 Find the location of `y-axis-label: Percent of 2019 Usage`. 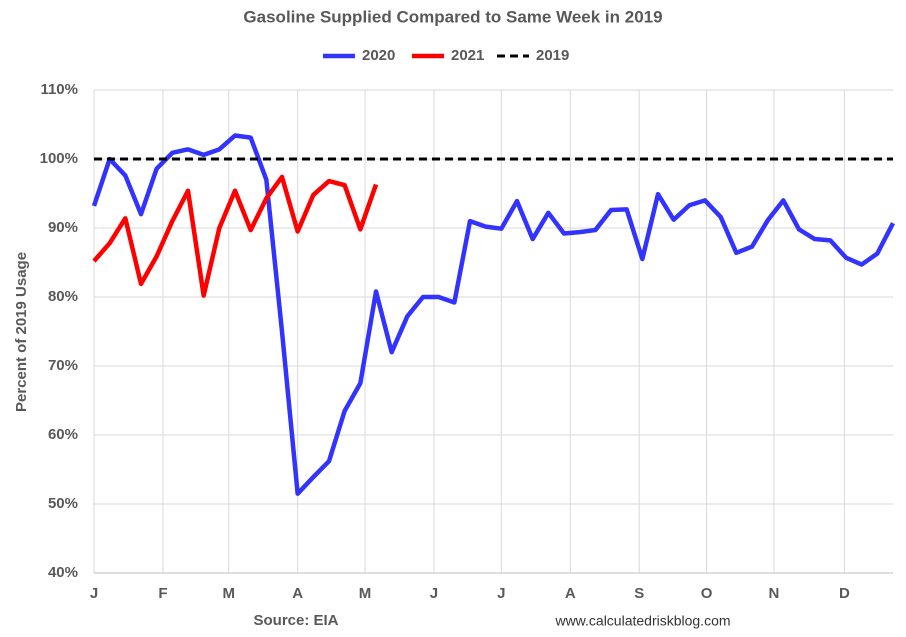

y-axis-label: Percent of 2019 Usage is located at coordinates (21, 332).